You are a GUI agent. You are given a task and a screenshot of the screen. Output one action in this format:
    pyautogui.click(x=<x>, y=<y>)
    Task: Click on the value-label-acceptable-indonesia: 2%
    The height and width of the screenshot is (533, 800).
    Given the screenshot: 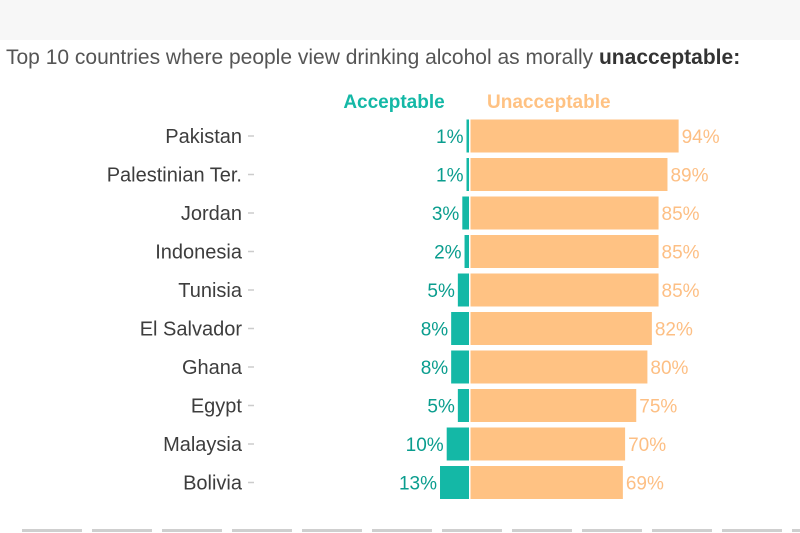 What is the action you would take?
    pyautogui.click(x=448, y=253)
    